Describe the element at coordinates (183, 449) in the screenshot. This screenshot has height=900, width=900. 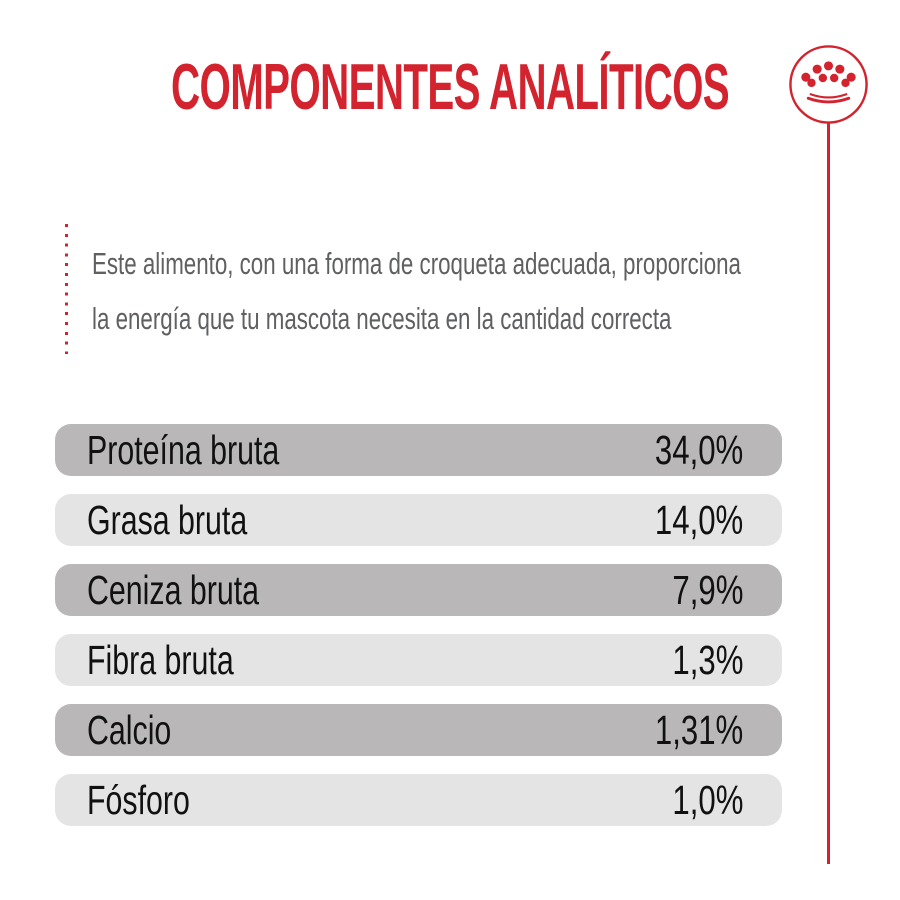
I see `component-label: Proteína bruta` at that location.